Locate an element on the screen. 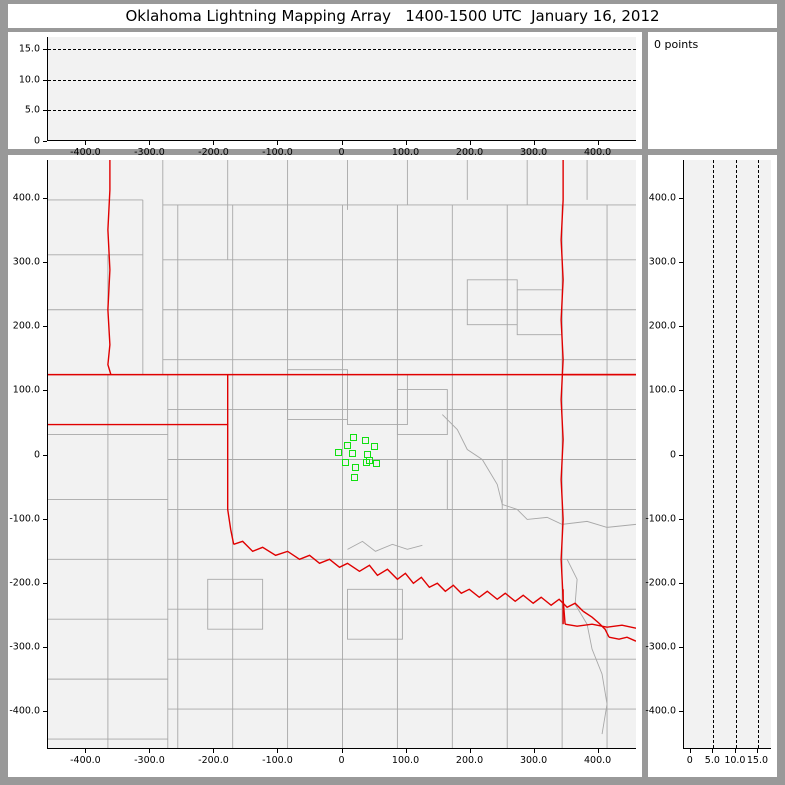 Image resolution: width=785 pixels, height=785 pixels. y-tick-label: 100.0 is located at coordinates (26, 390).